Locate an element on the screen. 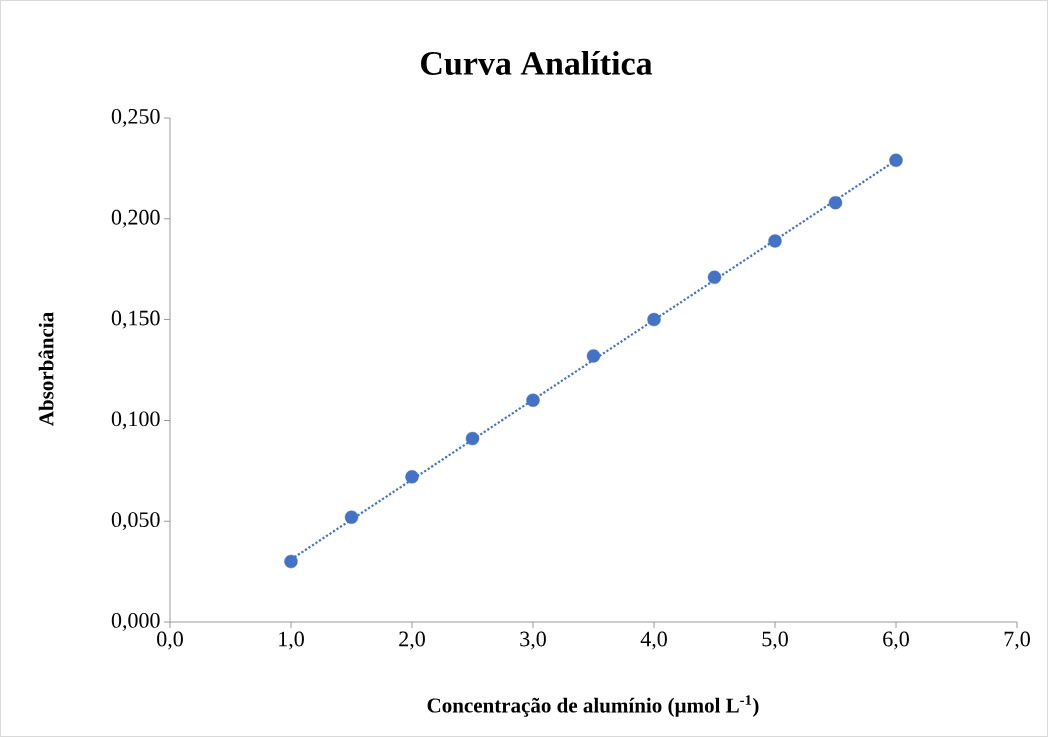 The image size is (1048, 737). x-tick-label: 3,0 is located at coordinates (533, 640).